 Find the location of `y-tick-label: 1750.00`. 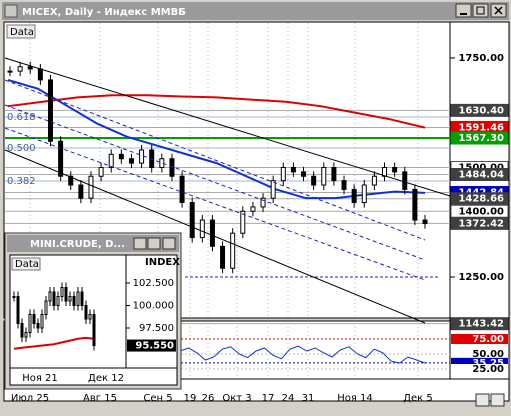

y-tick-label: 1750.00 is located at coordinates (481, 58).